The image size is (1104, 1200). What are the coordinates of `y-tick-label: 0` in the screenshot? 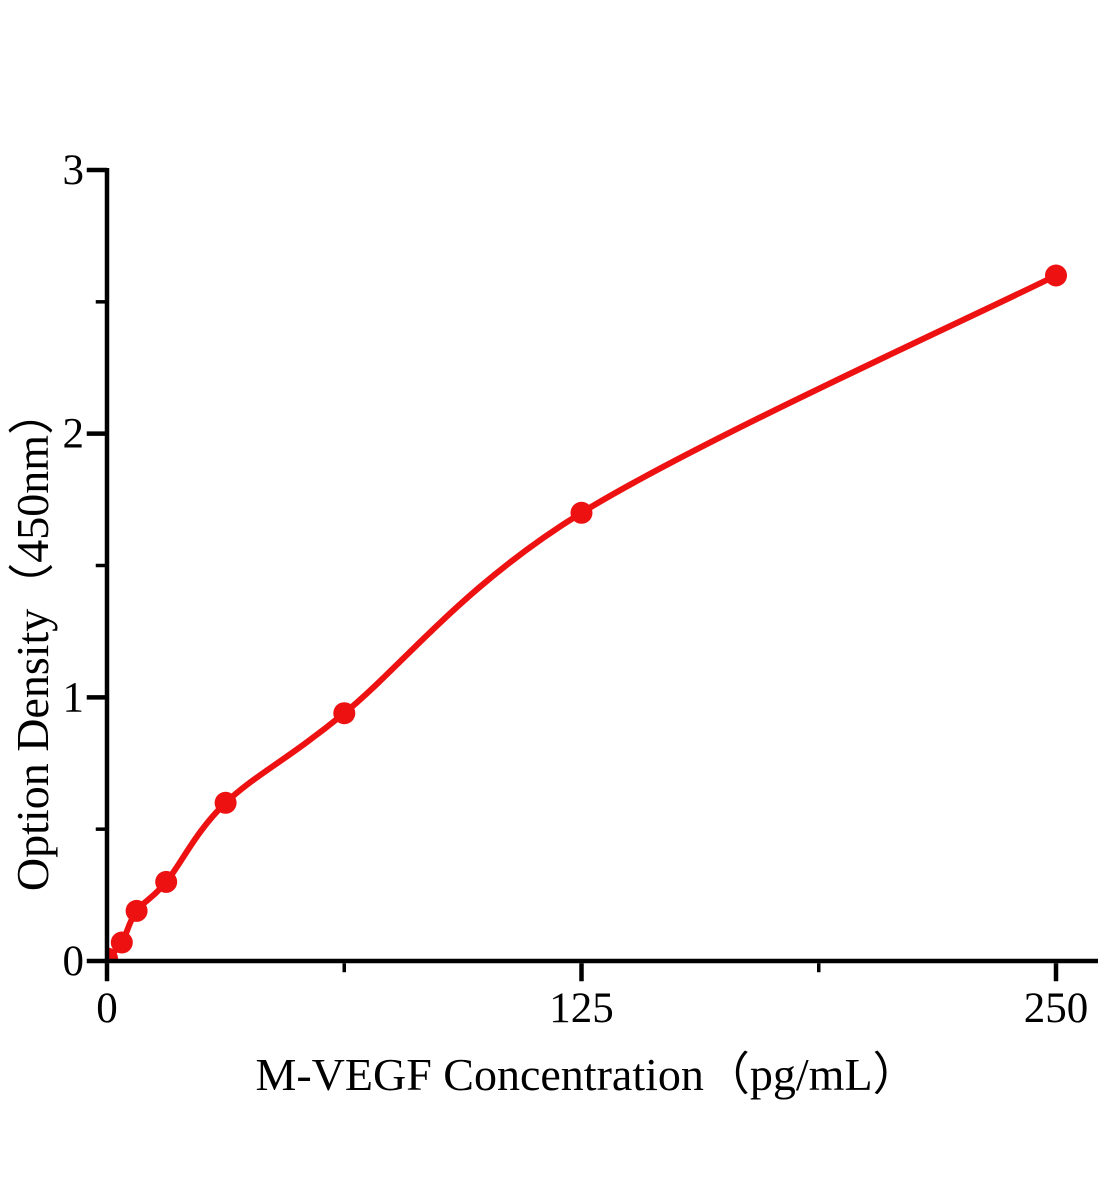 It's located at (74, 961).